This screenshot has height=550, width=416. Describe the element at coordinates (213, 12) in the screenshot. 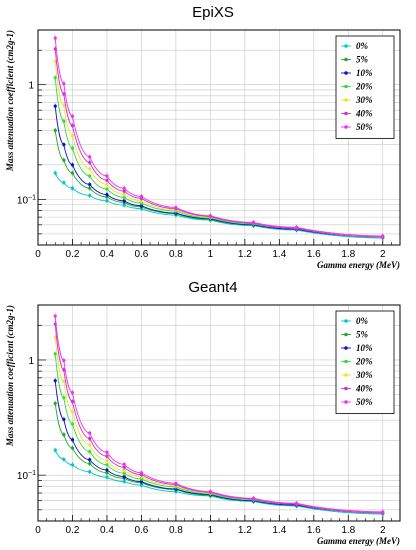

I see `chart-title: EpiXS` at that location.